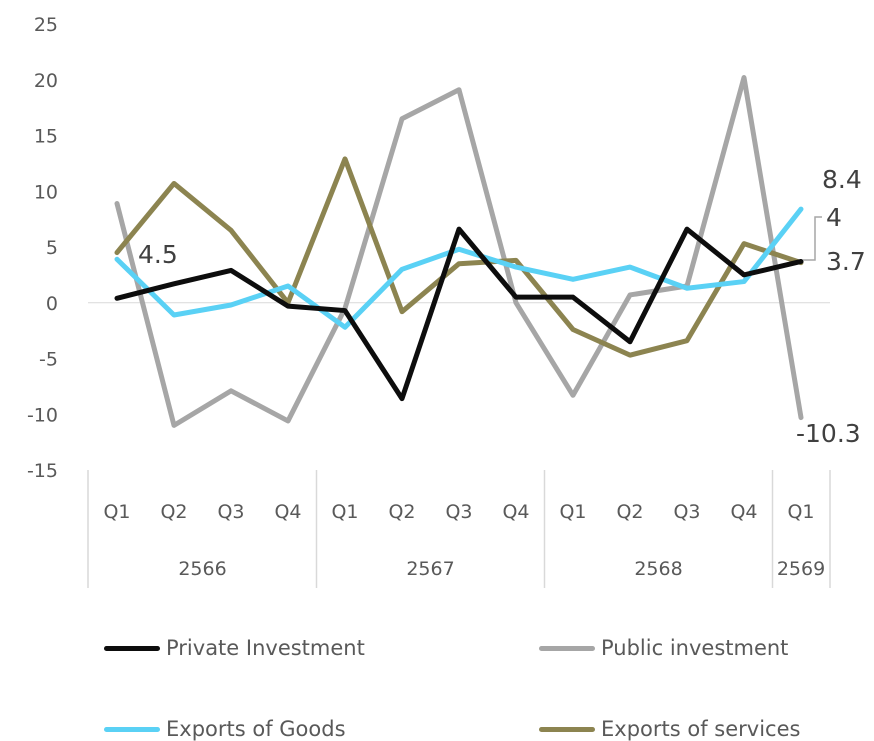 The width and height of the screenshot is (874, 741). Describe the element at coordinates (834, 217) in the screenshot. I see `data-label: 4` at that location.